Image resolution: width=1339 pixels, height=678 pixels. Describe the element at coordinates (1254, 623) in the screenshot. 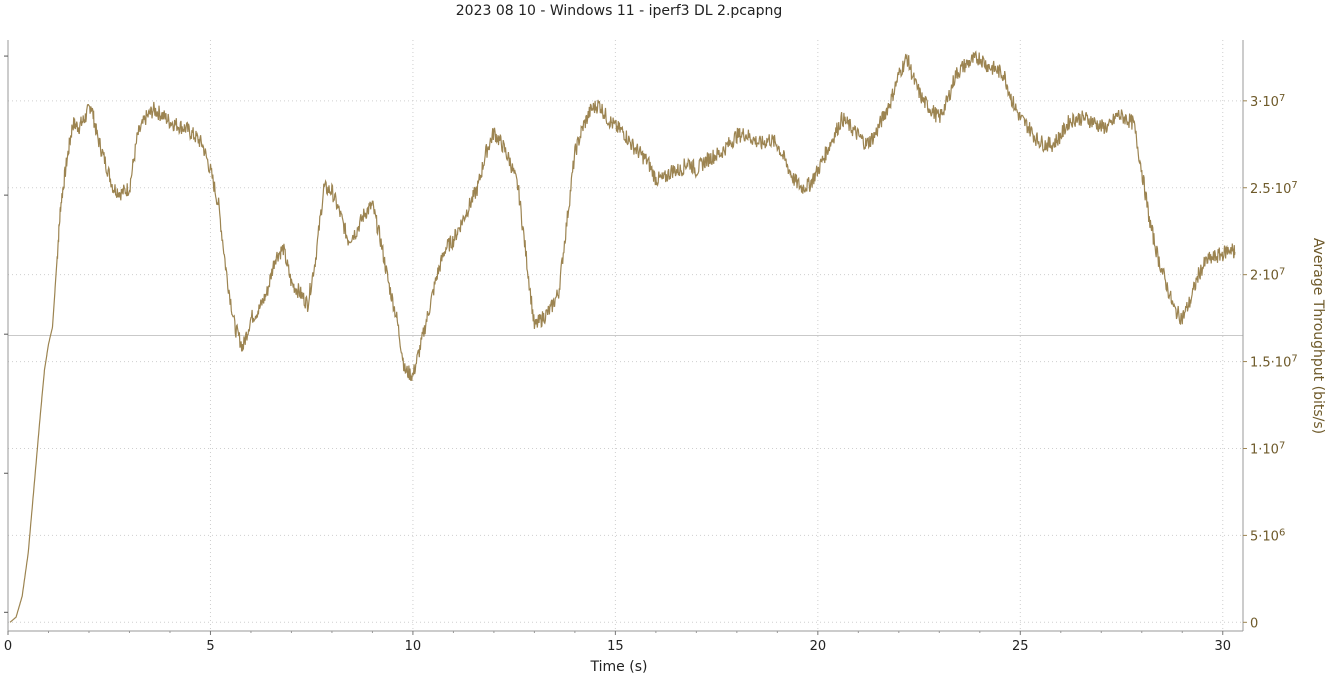

I see `y-tick-label: 0` at that location.